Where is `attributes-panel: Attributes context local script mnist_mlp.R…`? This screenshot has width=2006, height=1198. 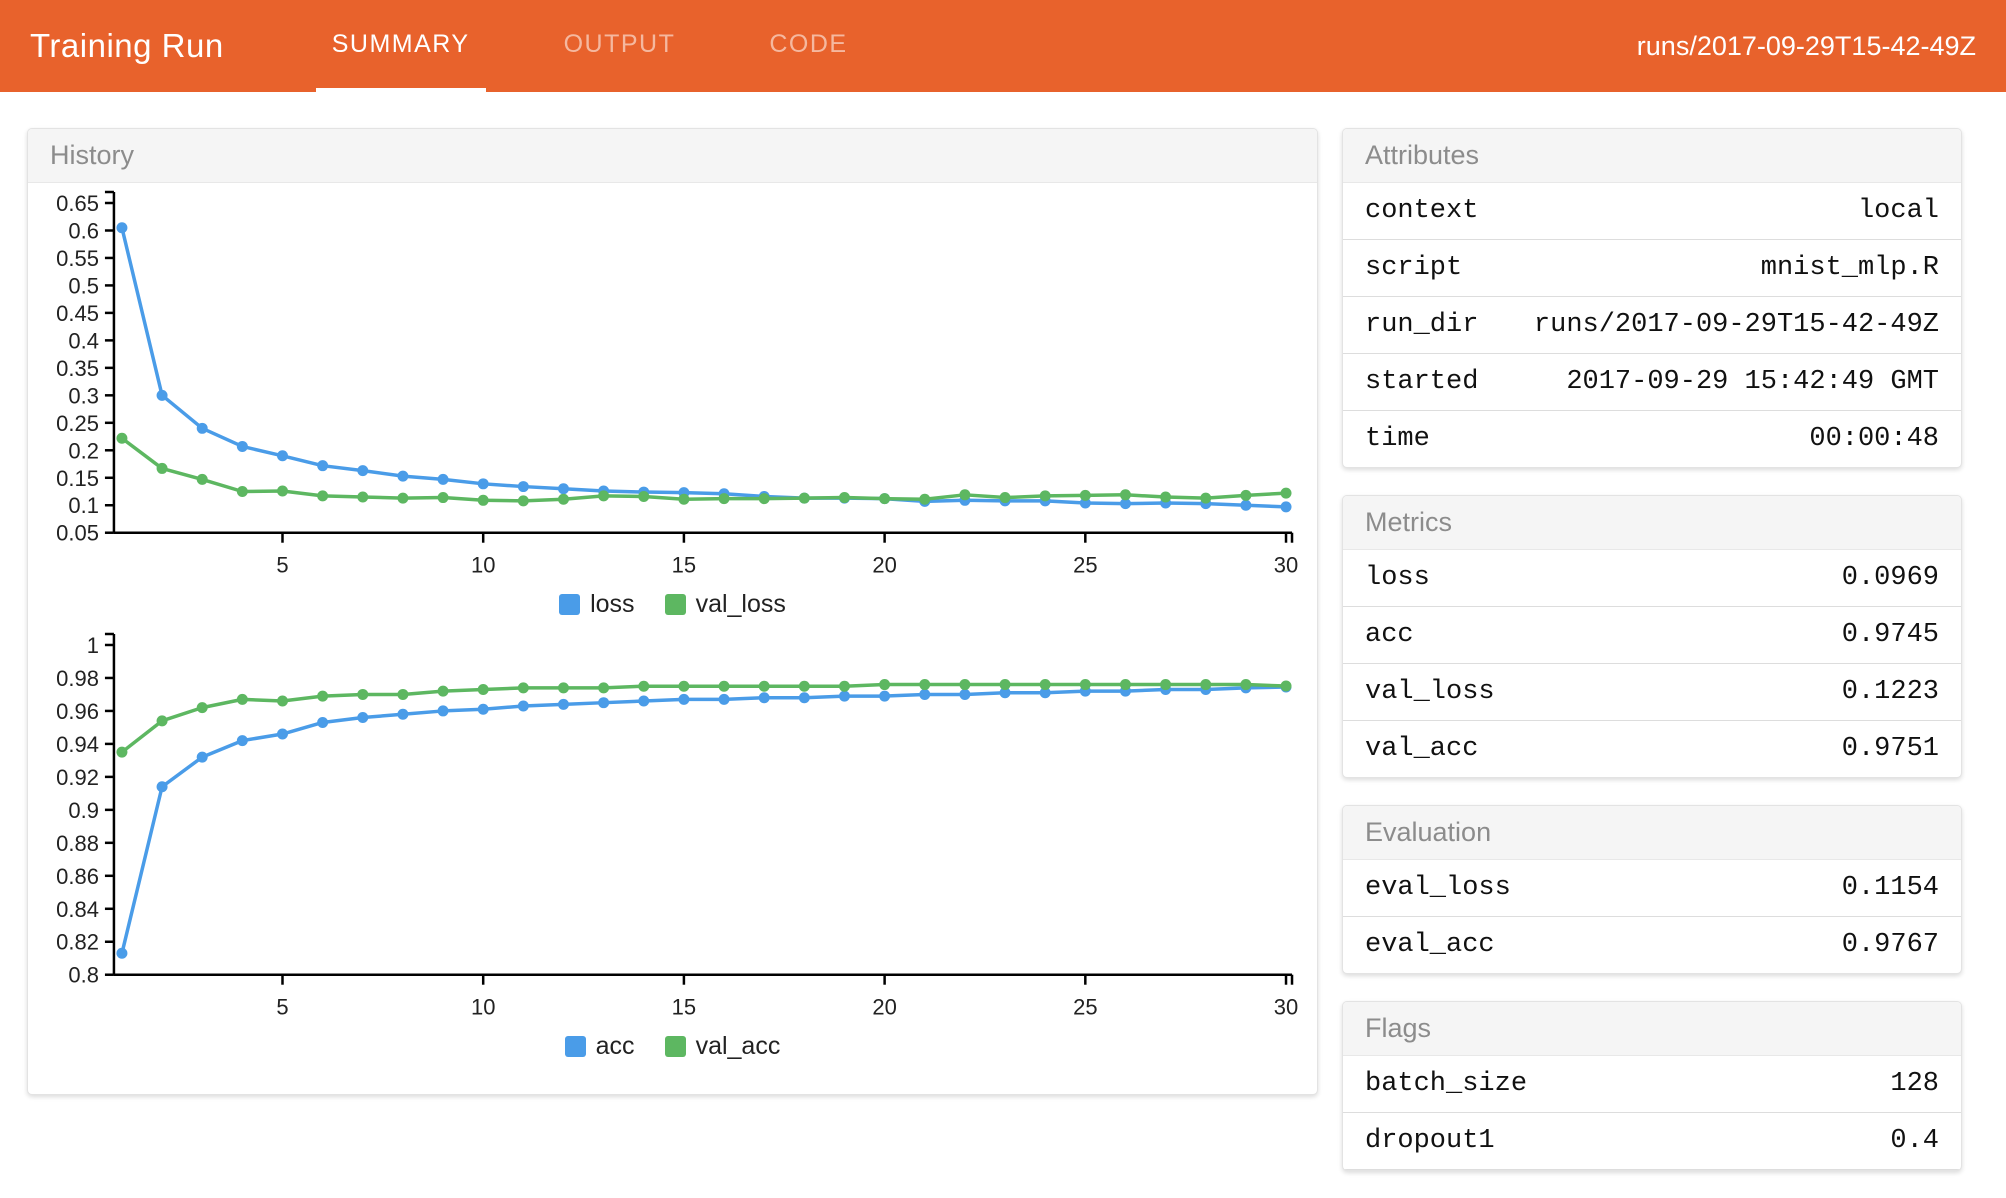
attributes-panel: Attributes context local script mnist_mlp.R… is located at coordinates (1652, 298).